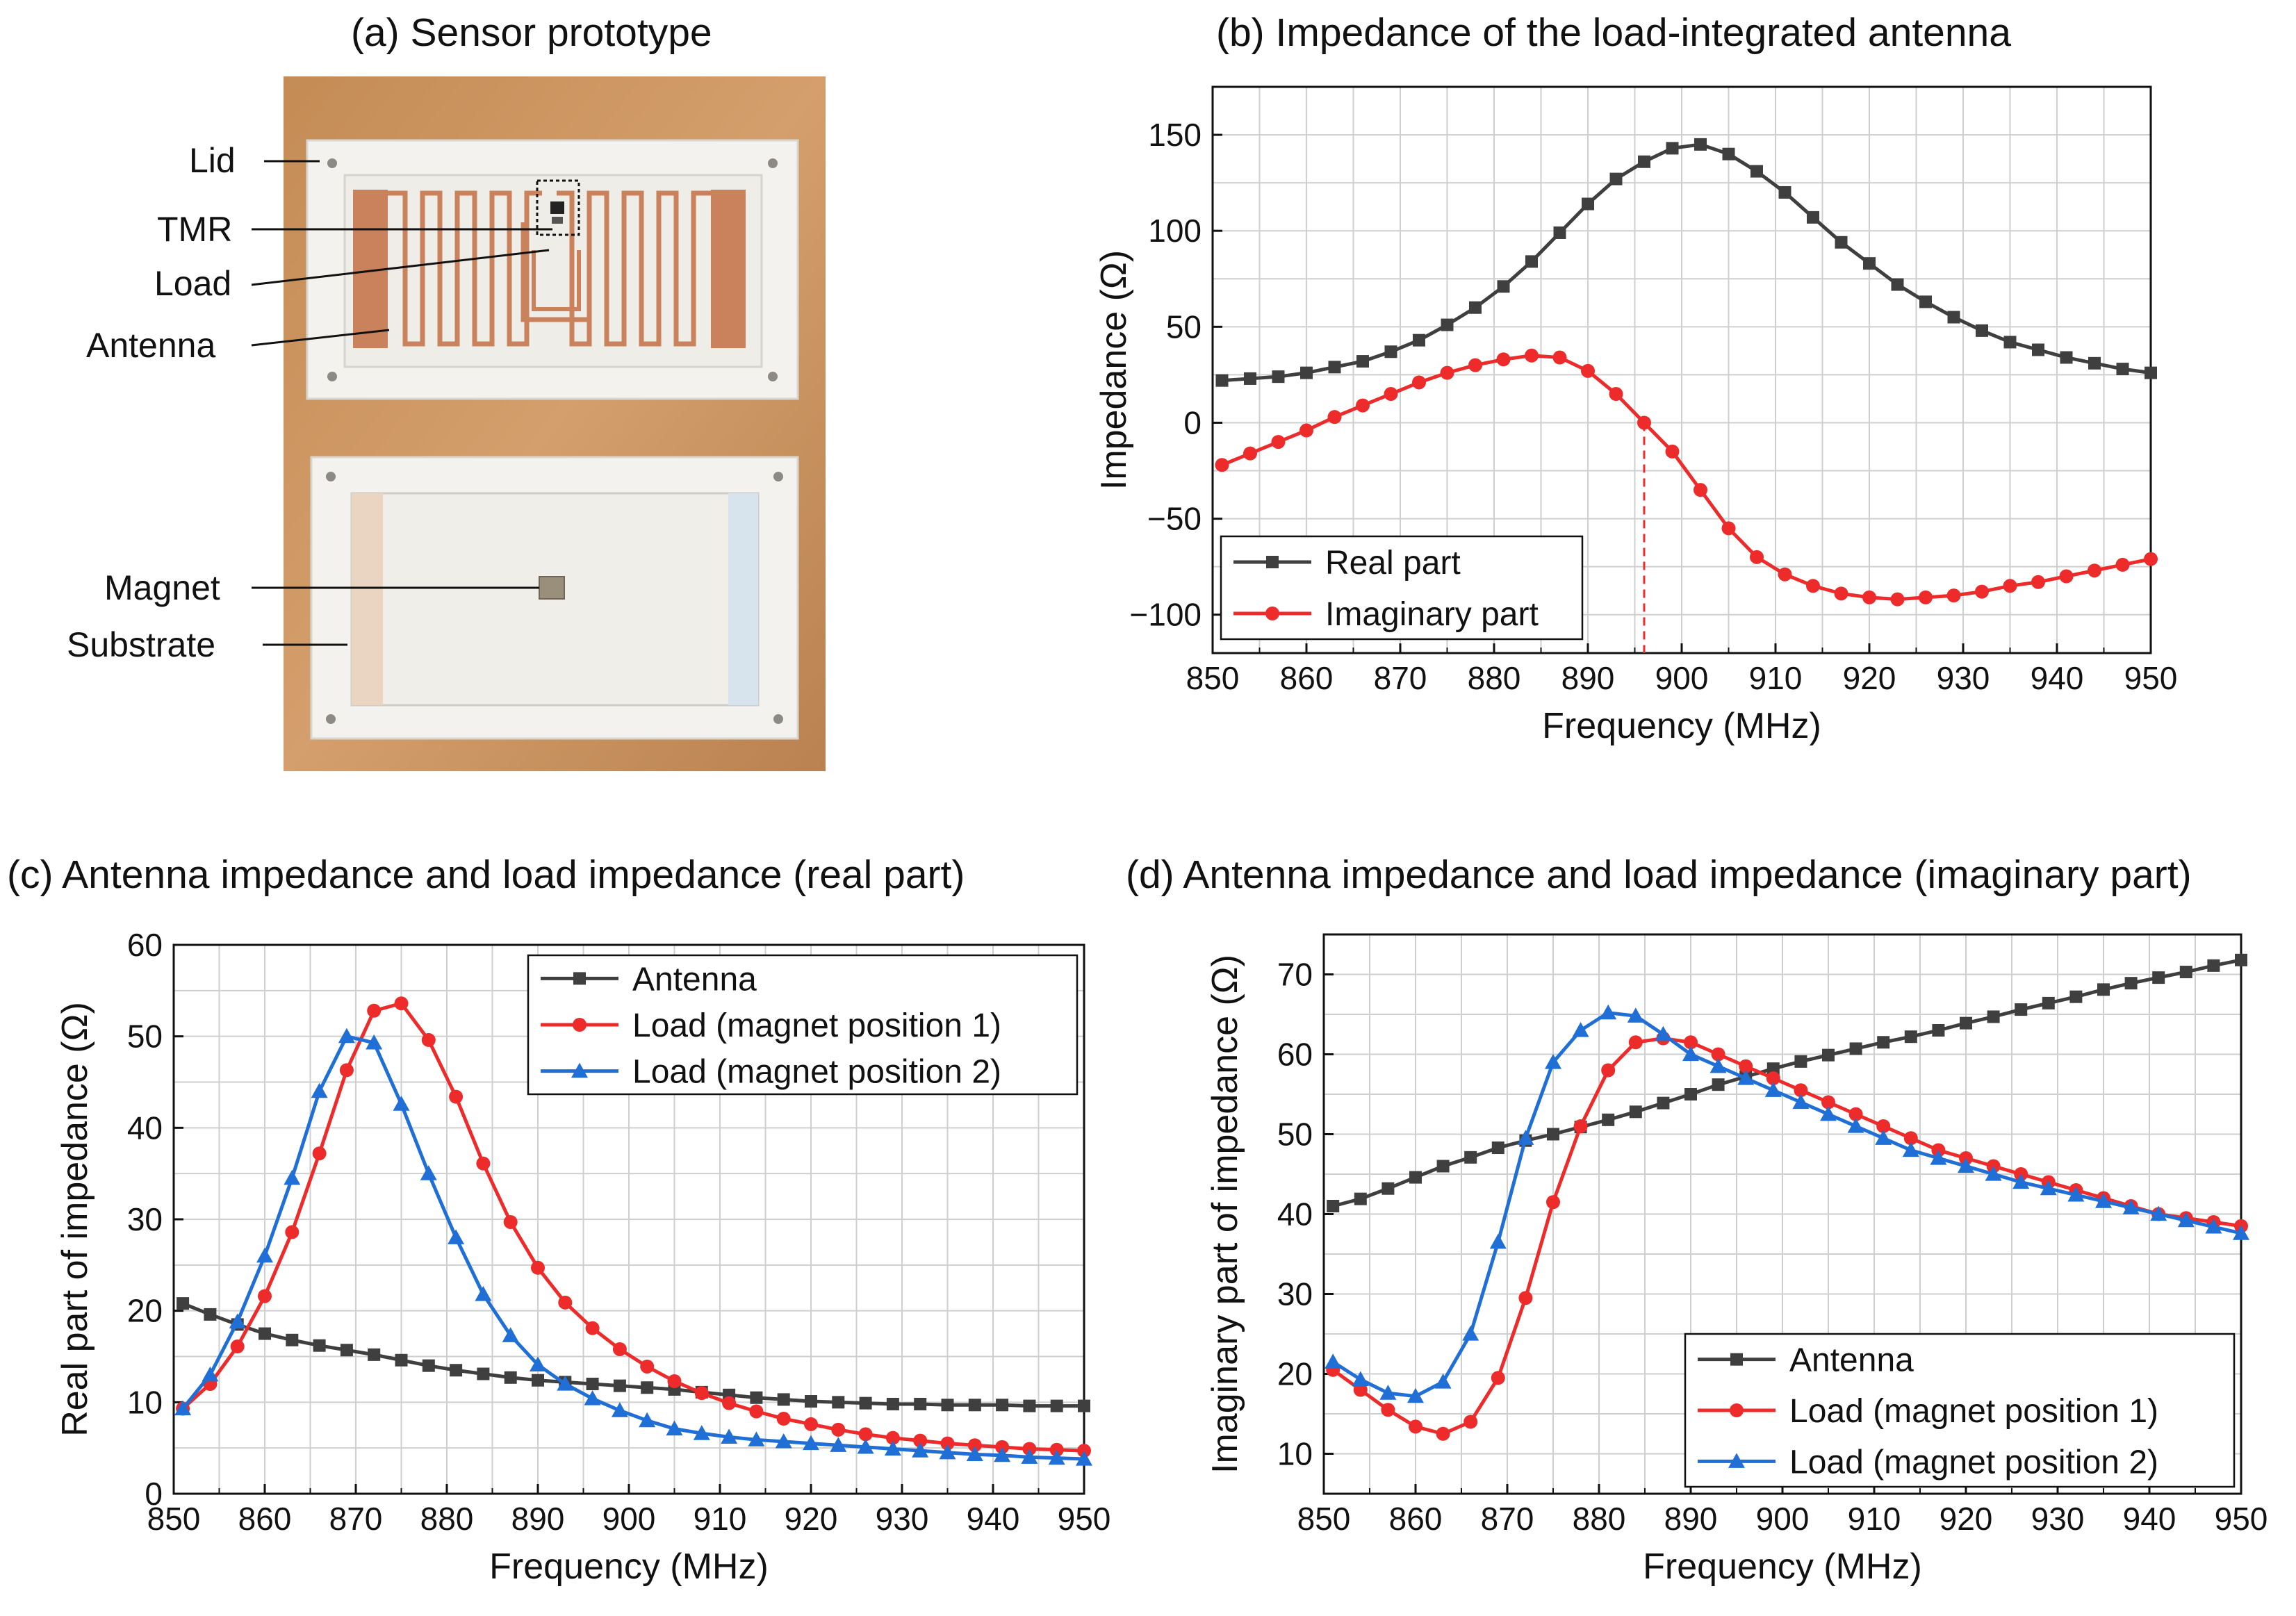  What do you see at coordinates (720, 1519) in the screenshot?
I see `x-tick-label: 910` at bounding box center [720, 1519].